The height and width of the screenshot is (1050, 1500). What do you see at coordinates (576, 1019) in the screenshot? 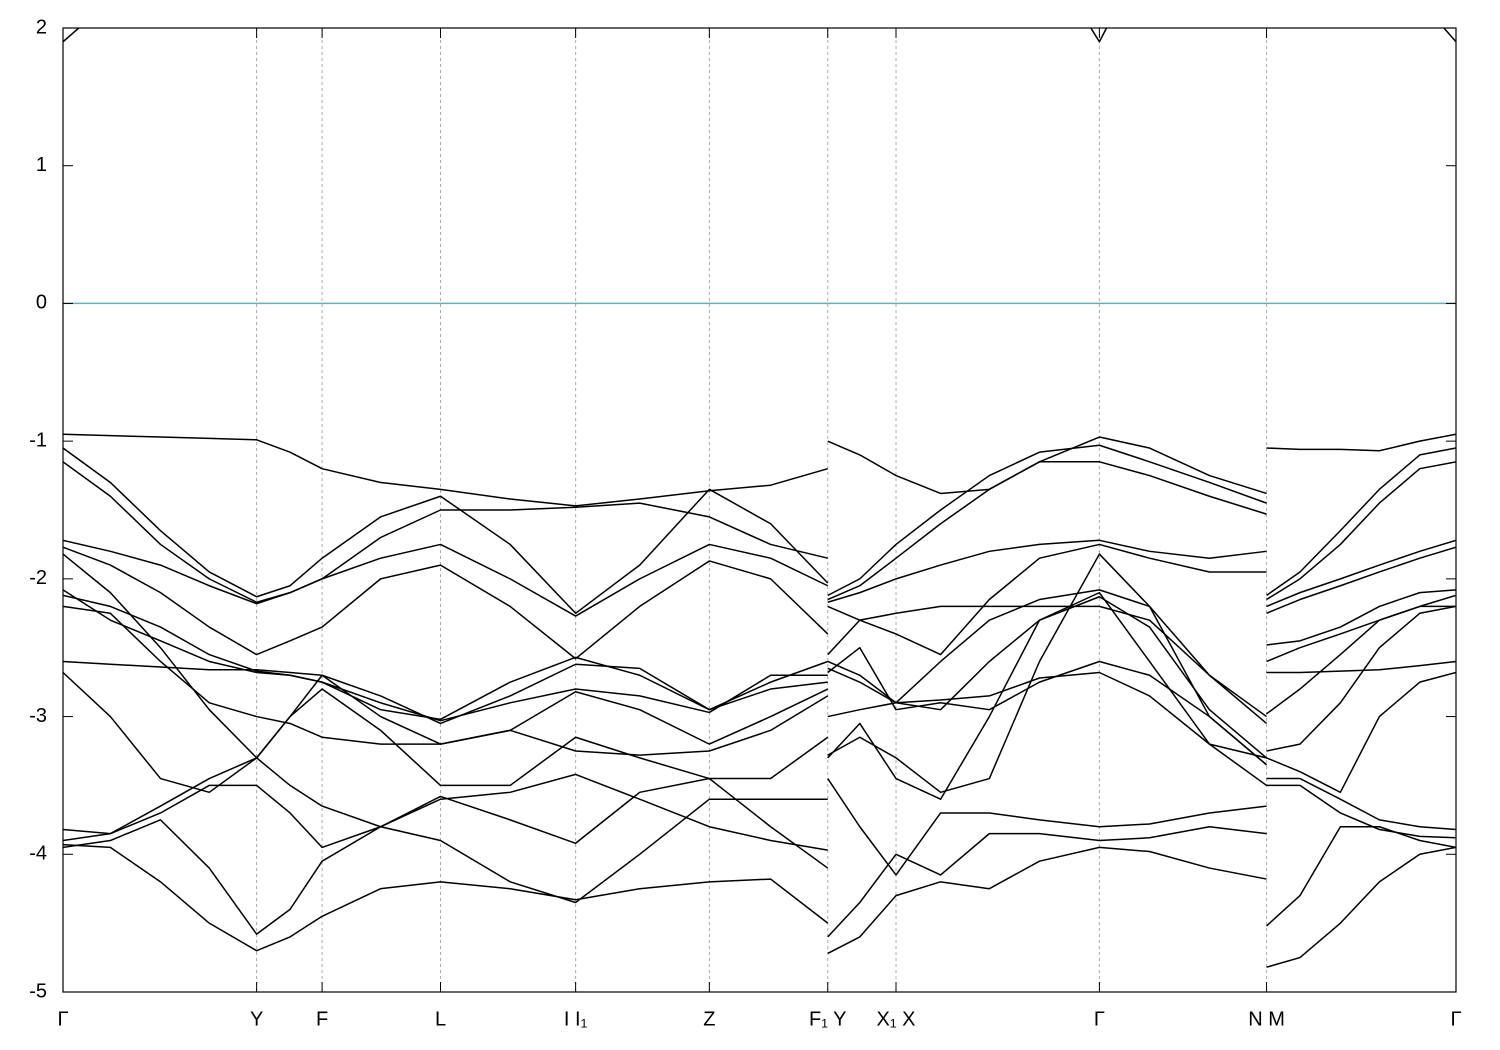
I see `x-tick-label: I I₁` at bounding box center [576, 1019].